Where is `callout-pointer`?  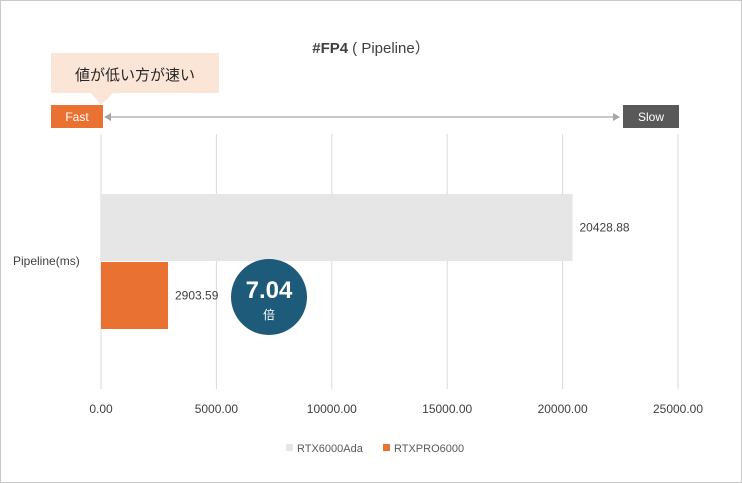
callout-pointer is located at coordinates (102, 99).